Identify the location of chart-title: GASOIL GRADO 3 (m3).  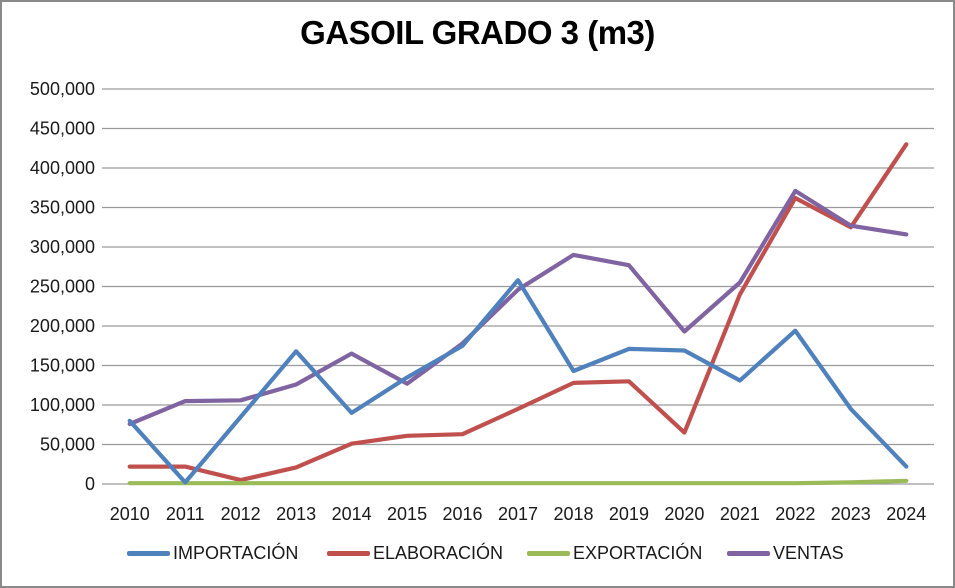
(477, 32).